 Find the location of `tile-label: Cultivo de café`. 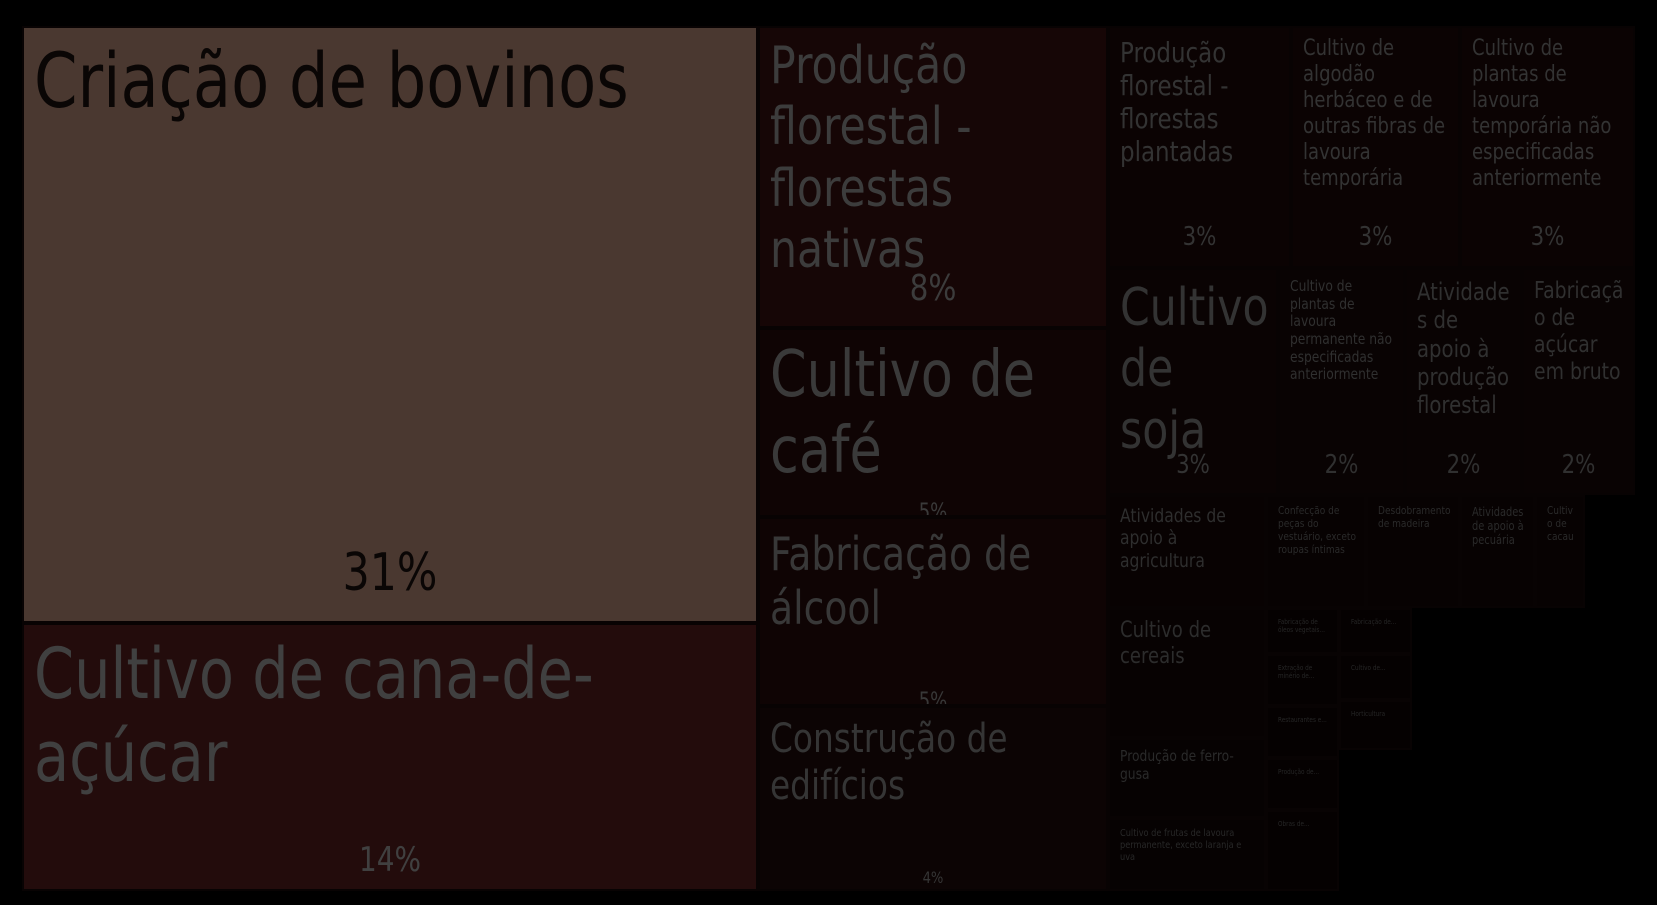

tile-label: Cultivo de café is located at coordinates (903, 413).